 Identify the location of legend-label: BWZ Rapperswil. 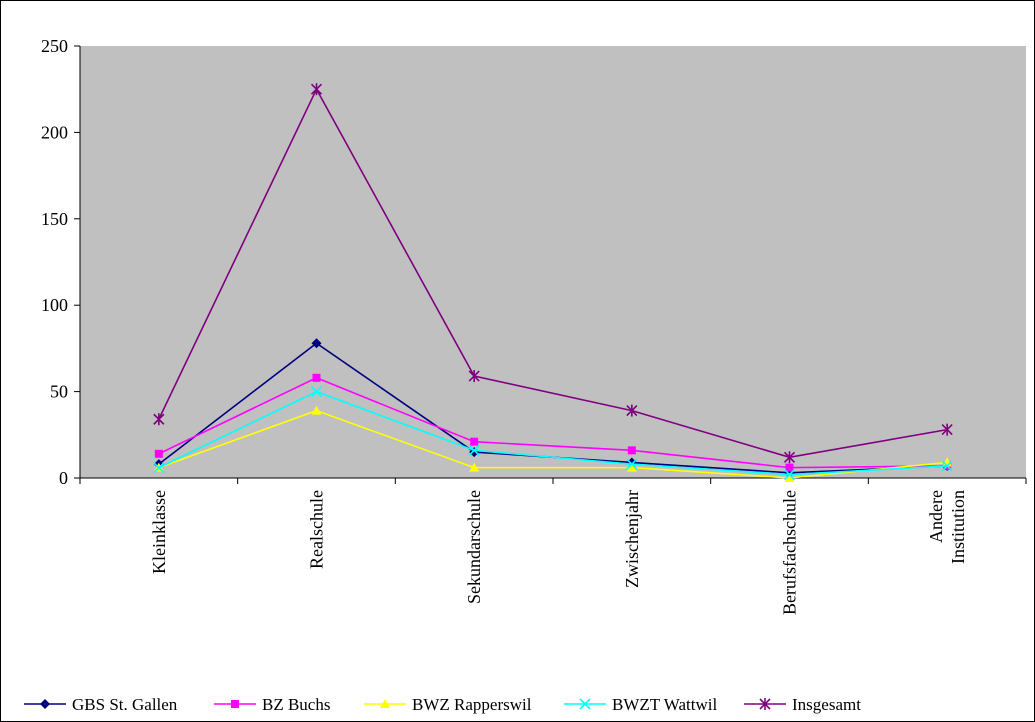
(472, 704).